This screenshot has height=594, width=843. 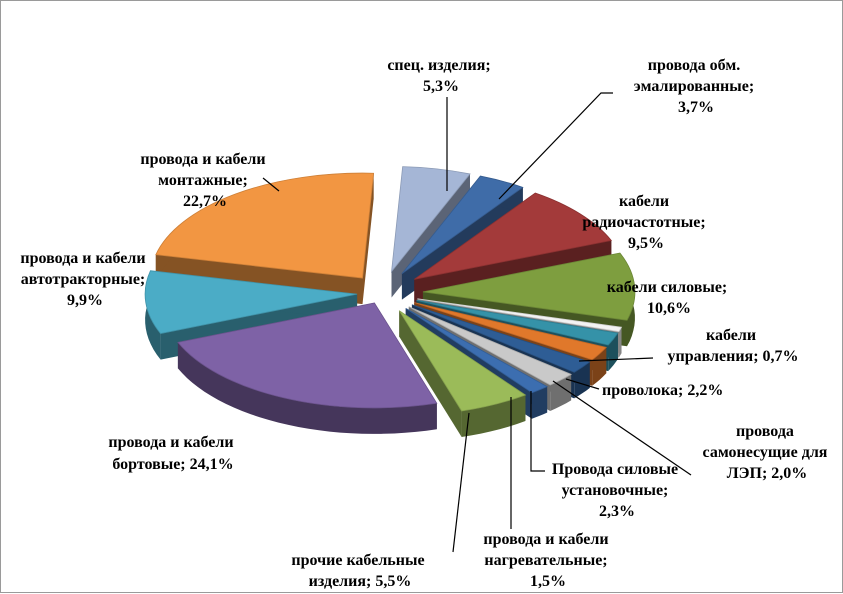 I want to click on leader-ust, so click(x=537, y=431).